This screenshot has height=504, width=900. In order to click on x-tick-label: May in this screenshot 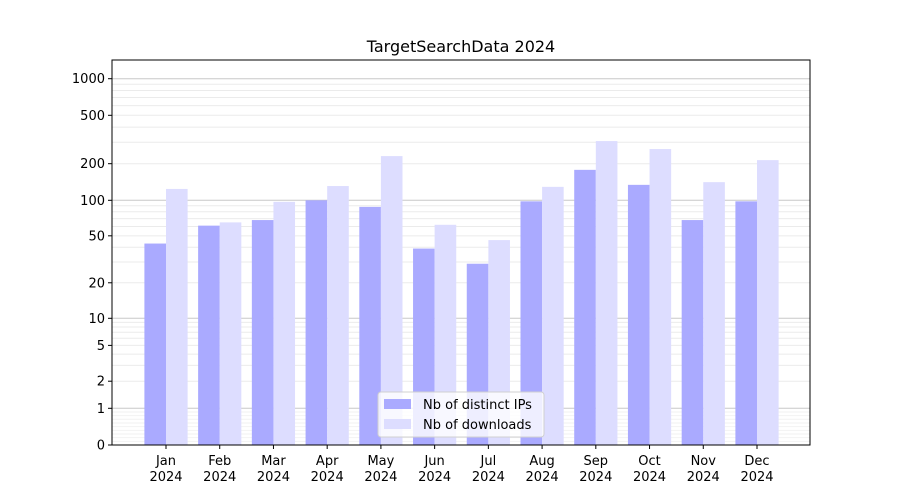, I will do `click(380, 461)`.